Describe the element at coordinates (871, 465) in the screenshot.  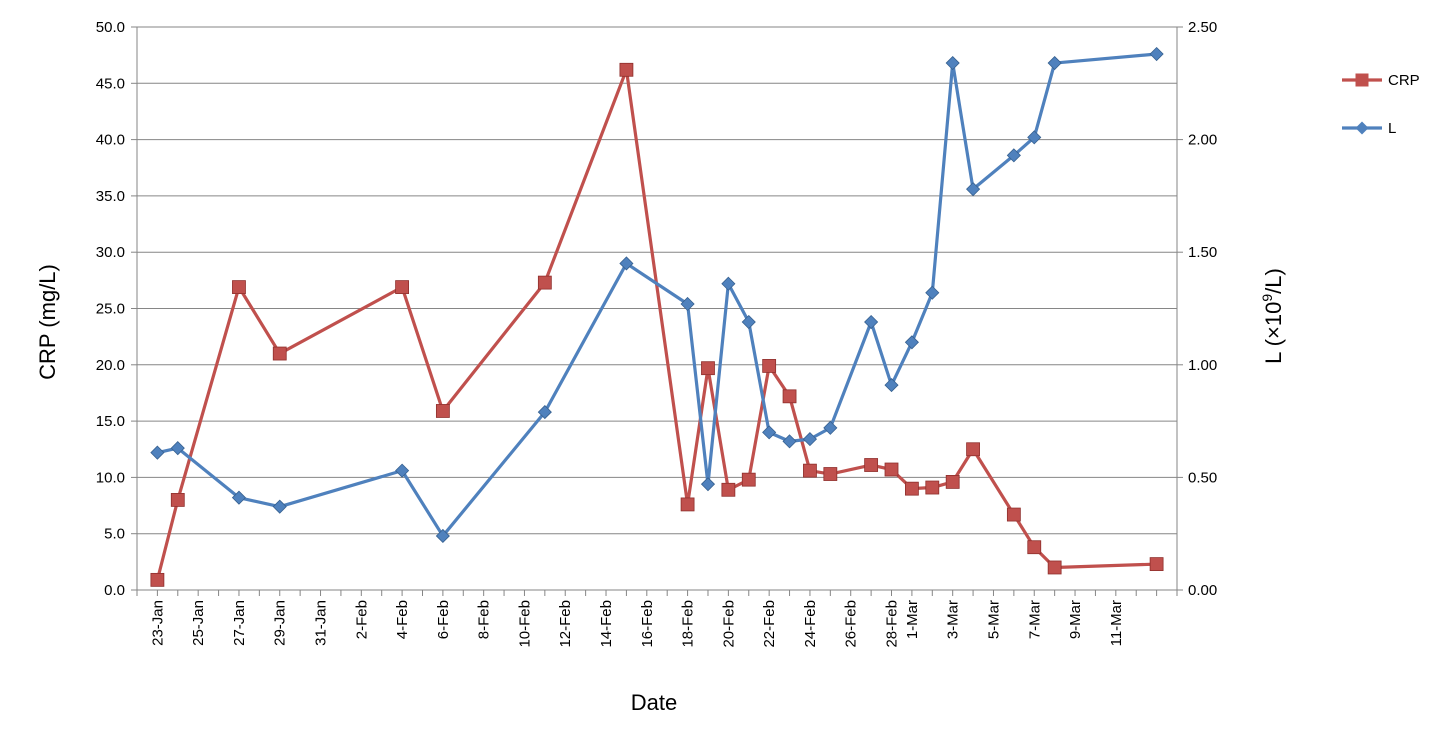
I see `point-crp-27-Feb` at that location.